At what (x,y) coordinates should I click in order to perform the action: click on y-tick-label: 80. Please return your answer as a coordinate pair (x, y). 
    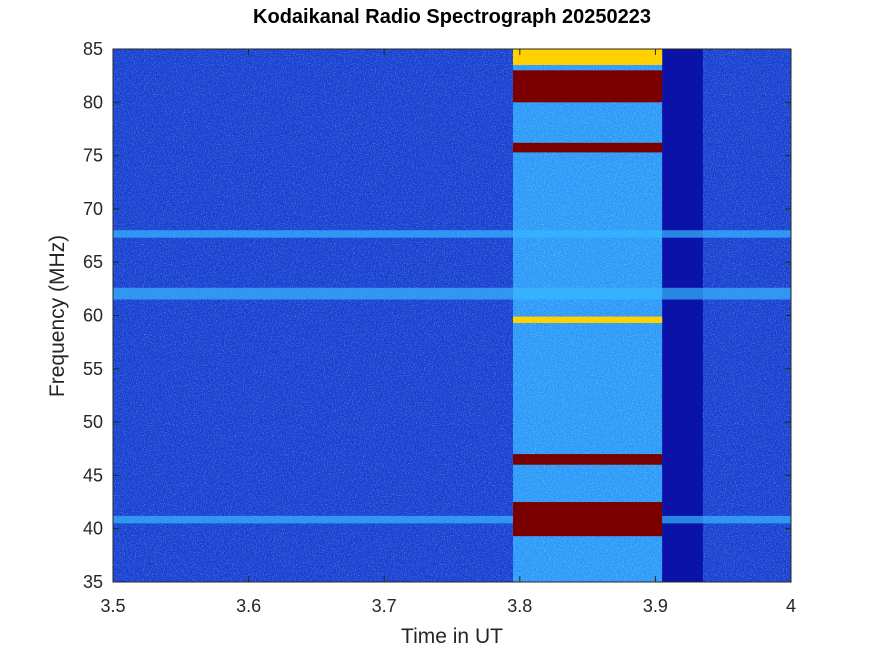
    Looking at the image, I should click on (93, 102).